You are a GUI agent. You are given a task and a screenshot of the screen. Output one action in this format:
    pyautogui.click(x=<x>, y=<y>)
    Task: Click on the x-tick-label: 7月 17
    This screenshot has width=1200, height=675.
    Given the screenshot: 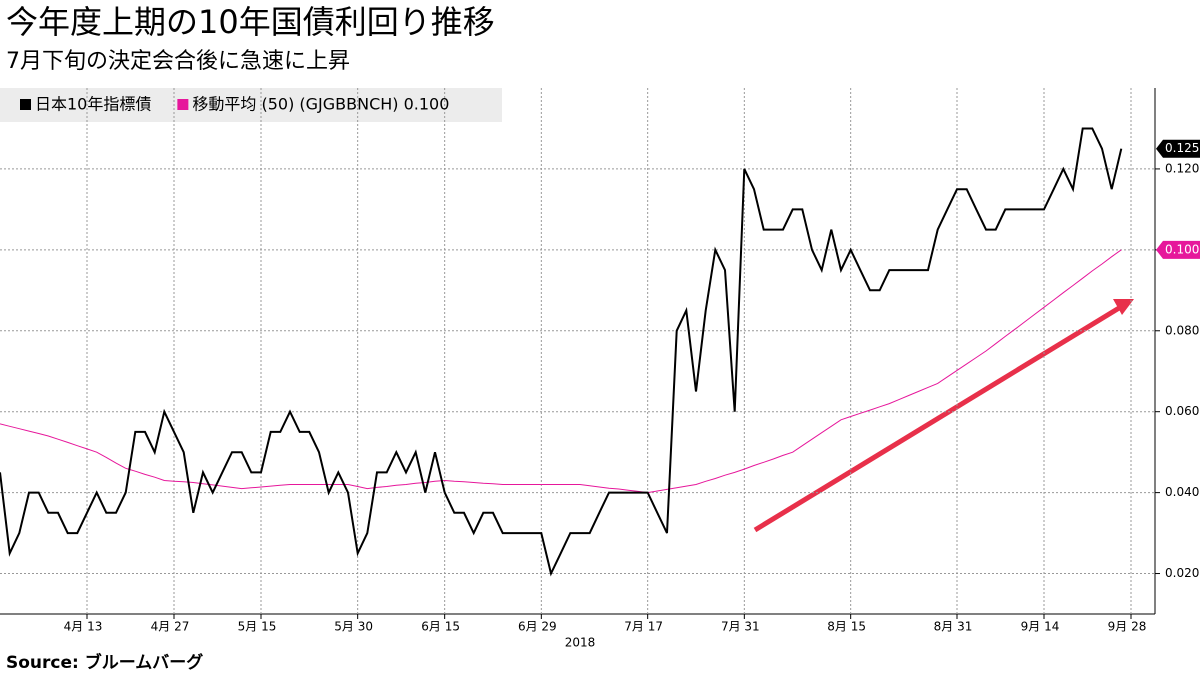 What is the action you would take?
    pyautogui.click(x=643, y=627)
    